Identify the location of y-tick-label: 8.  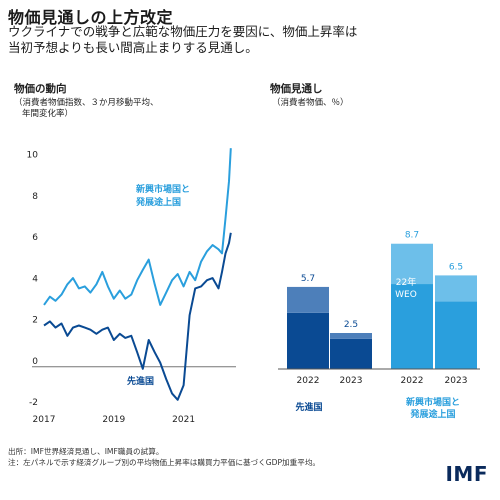
(35, 197).